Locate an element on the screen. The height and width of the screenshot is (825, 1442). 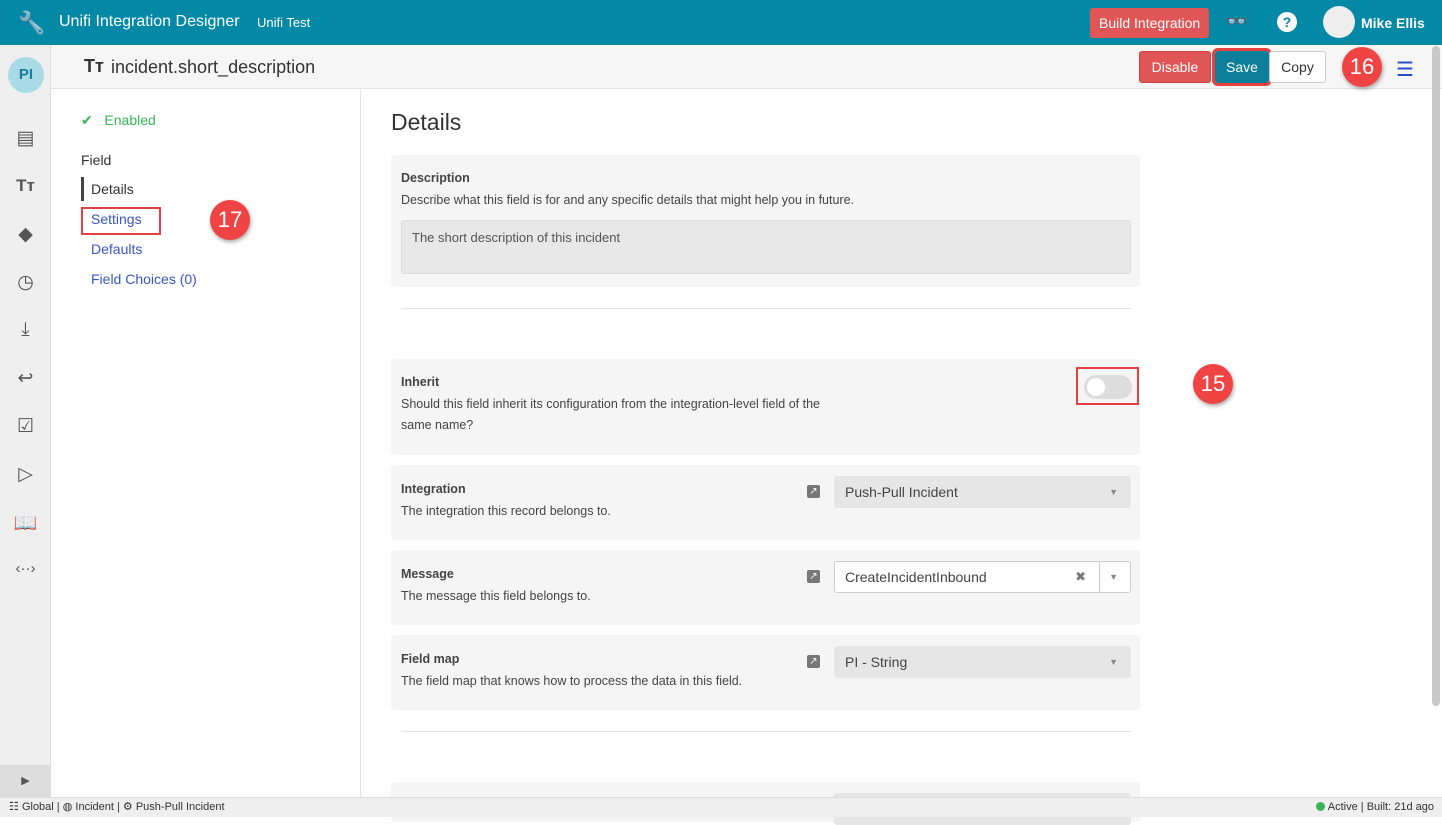
scope-label: Global is located at coordinates (37, 807).